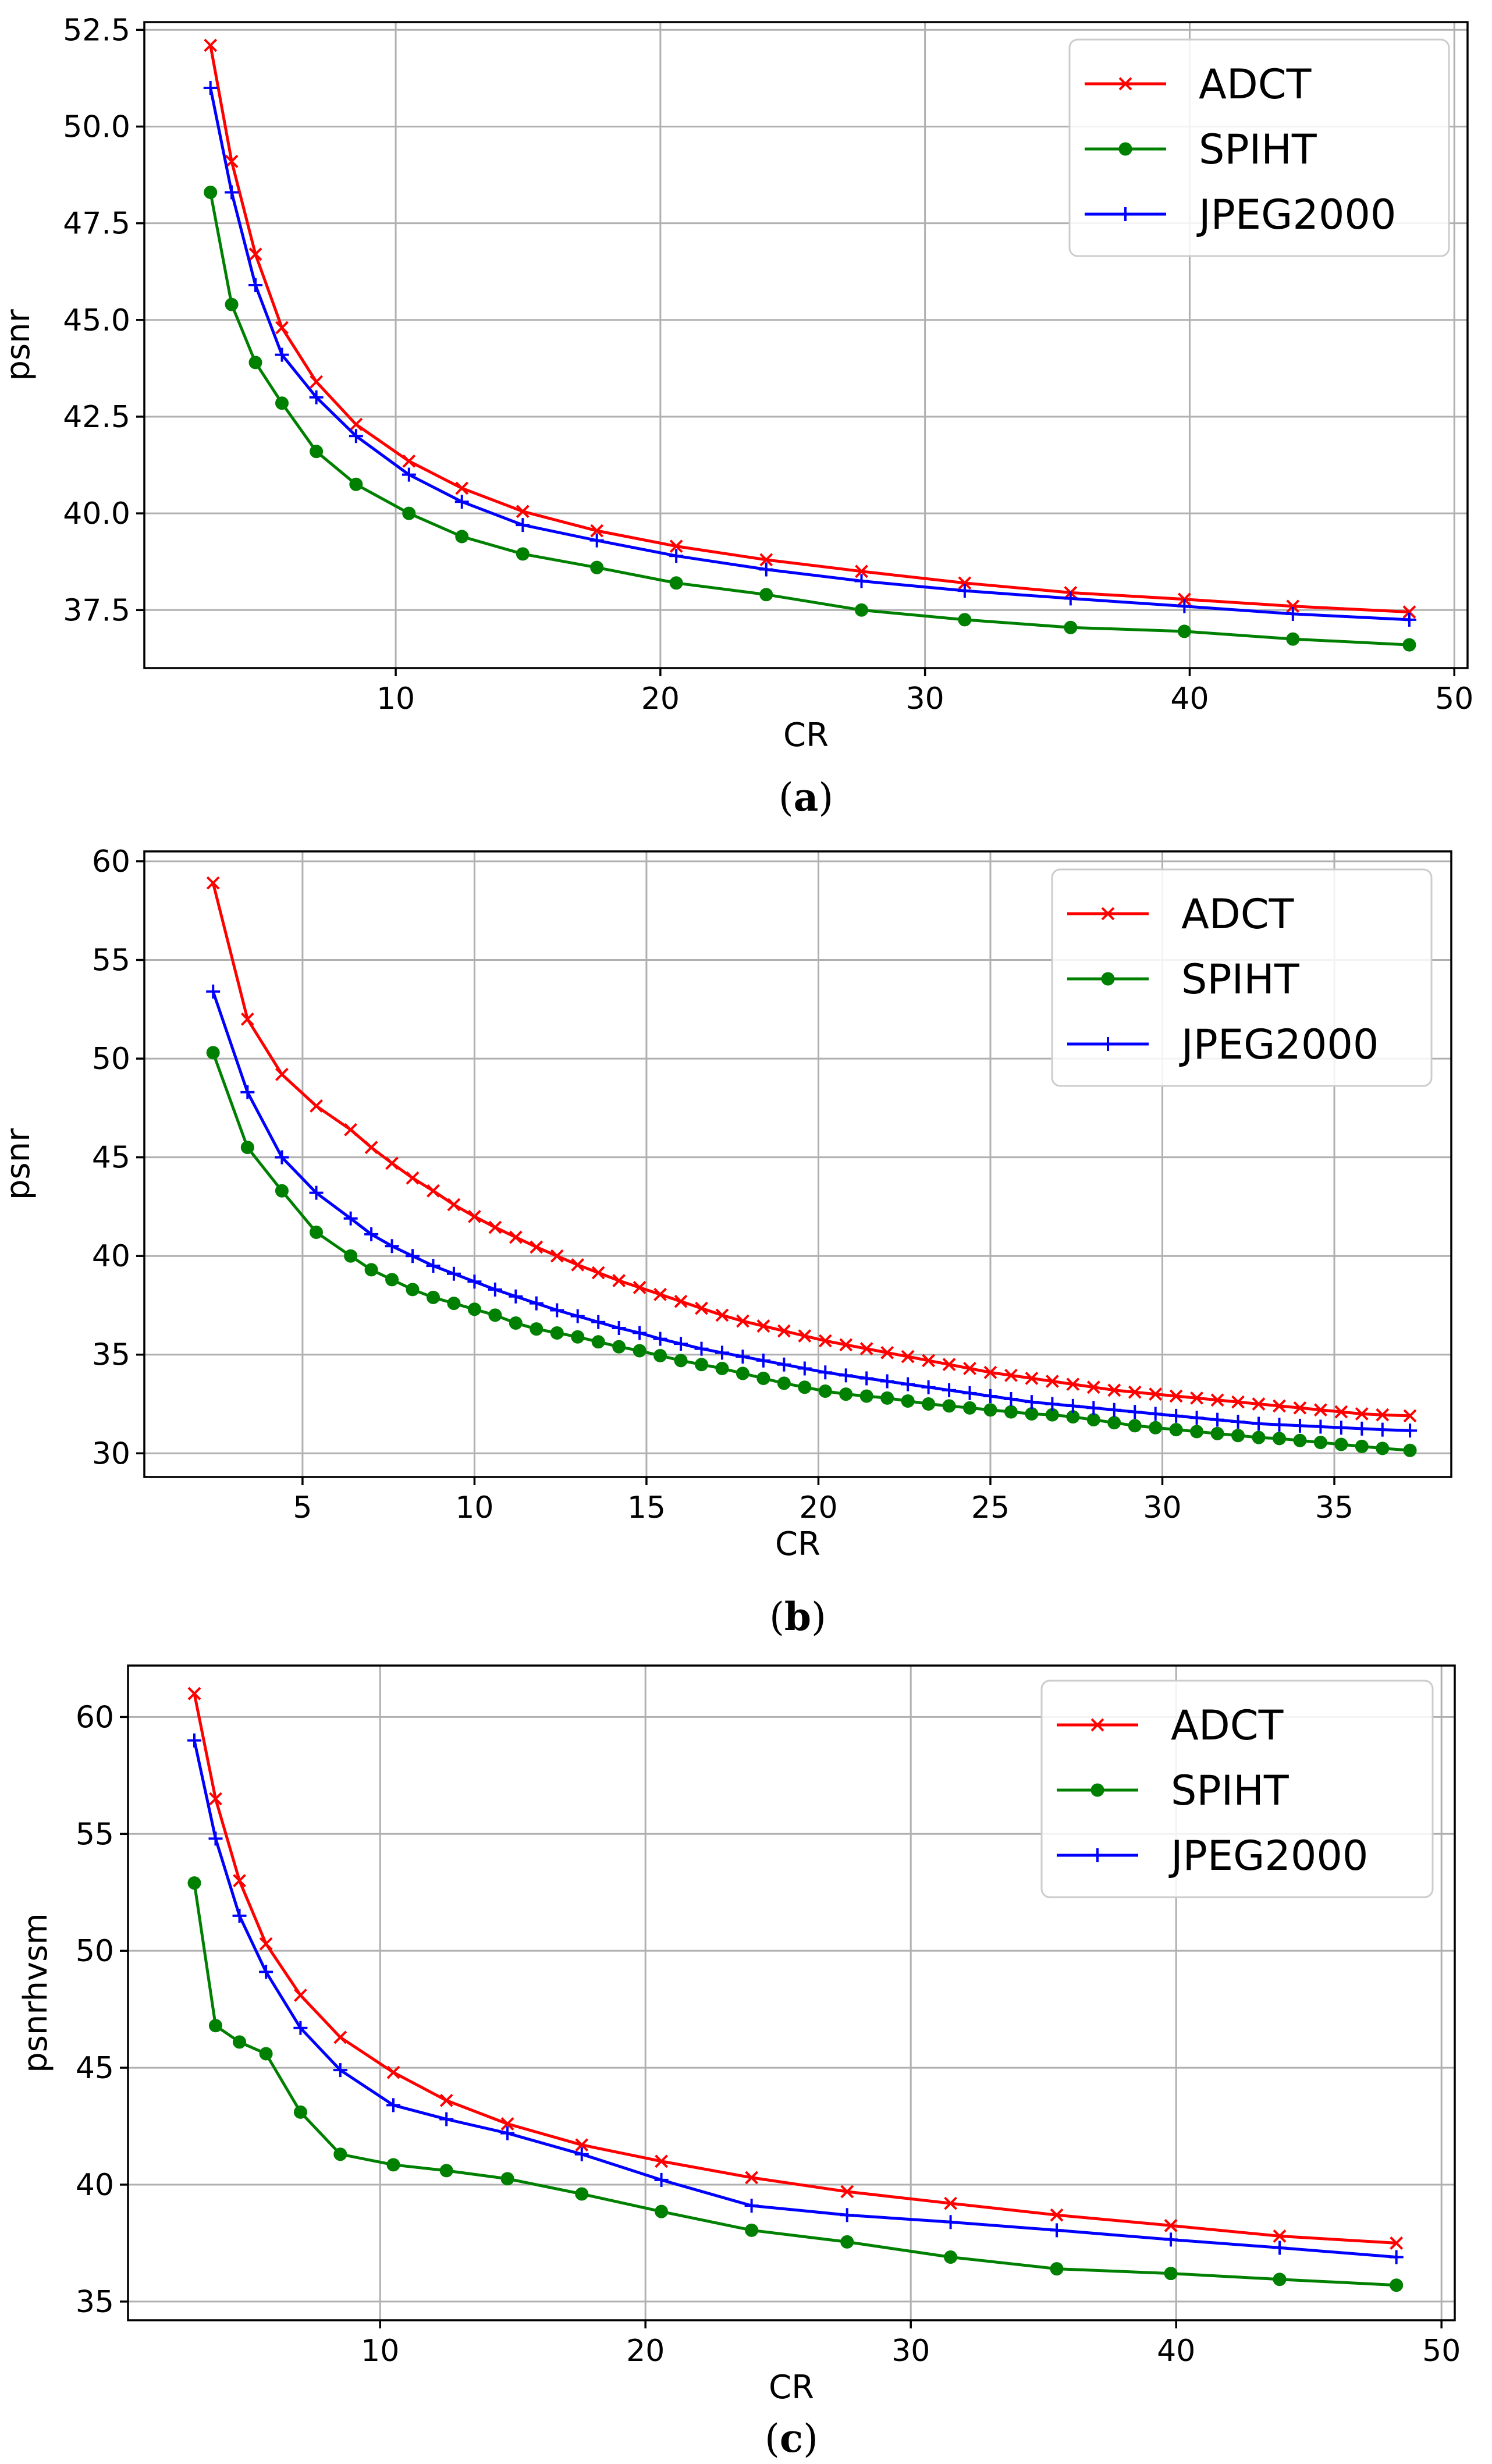 The image size is (1492, 2464). I want to click on series-line-spiht, so click(809, 419).